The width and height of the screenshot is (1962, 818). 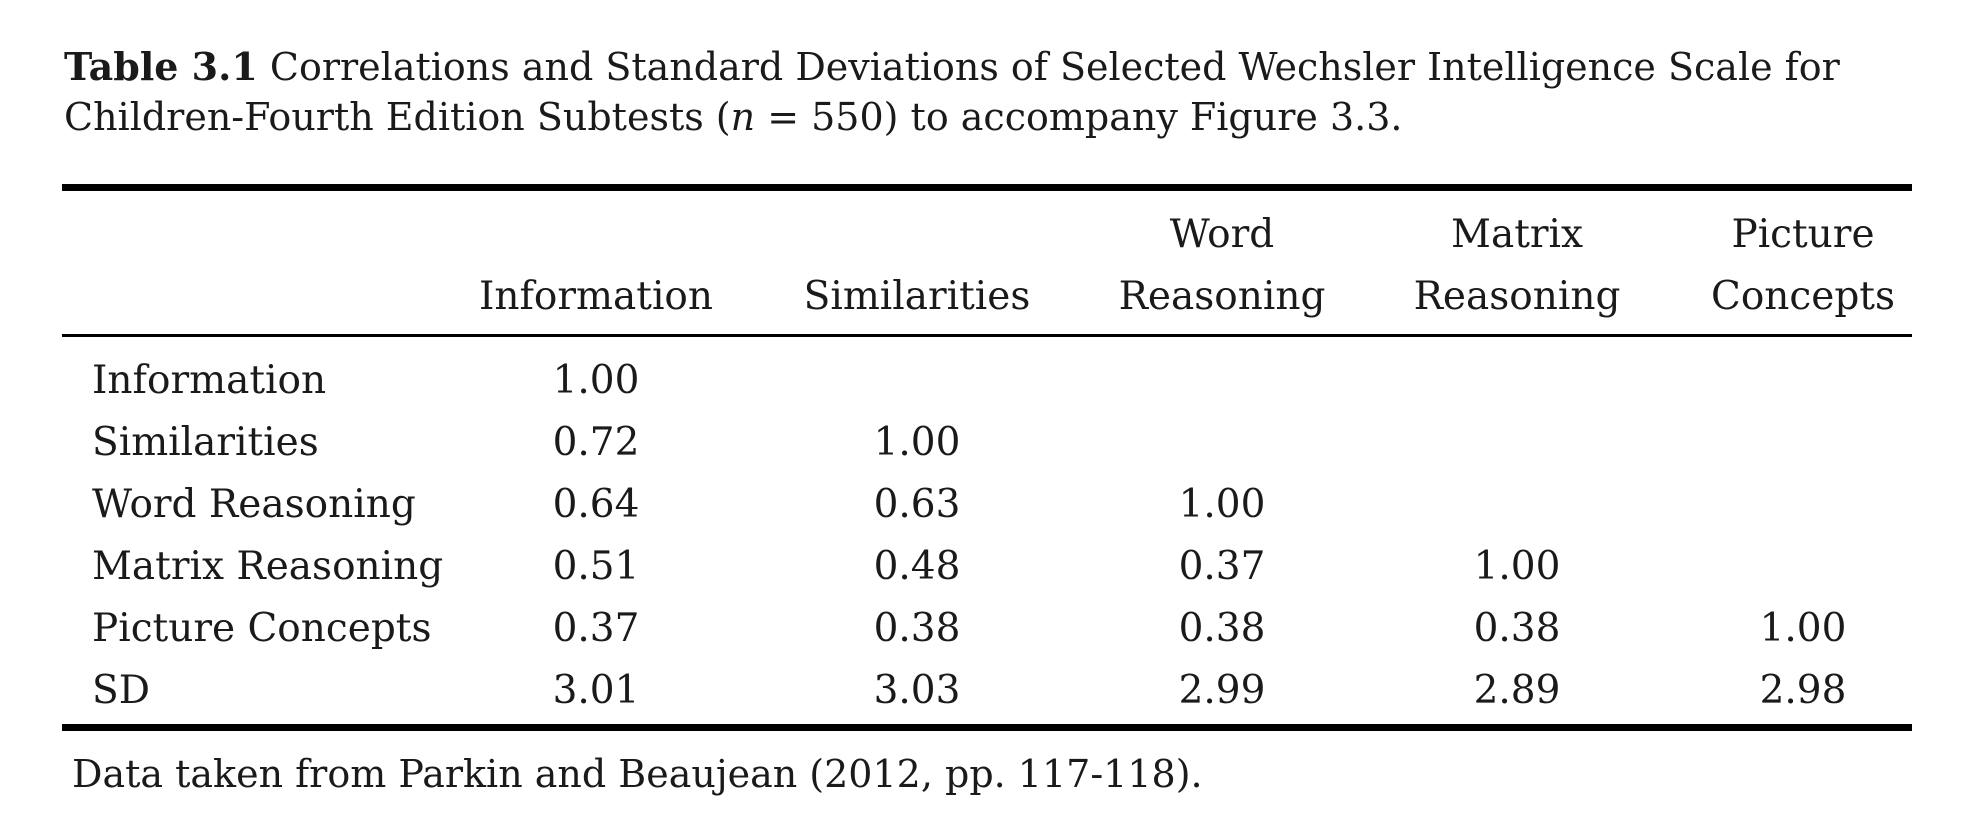 I want to click on row-label: Word Reasoning, so click(x=254, y=504).